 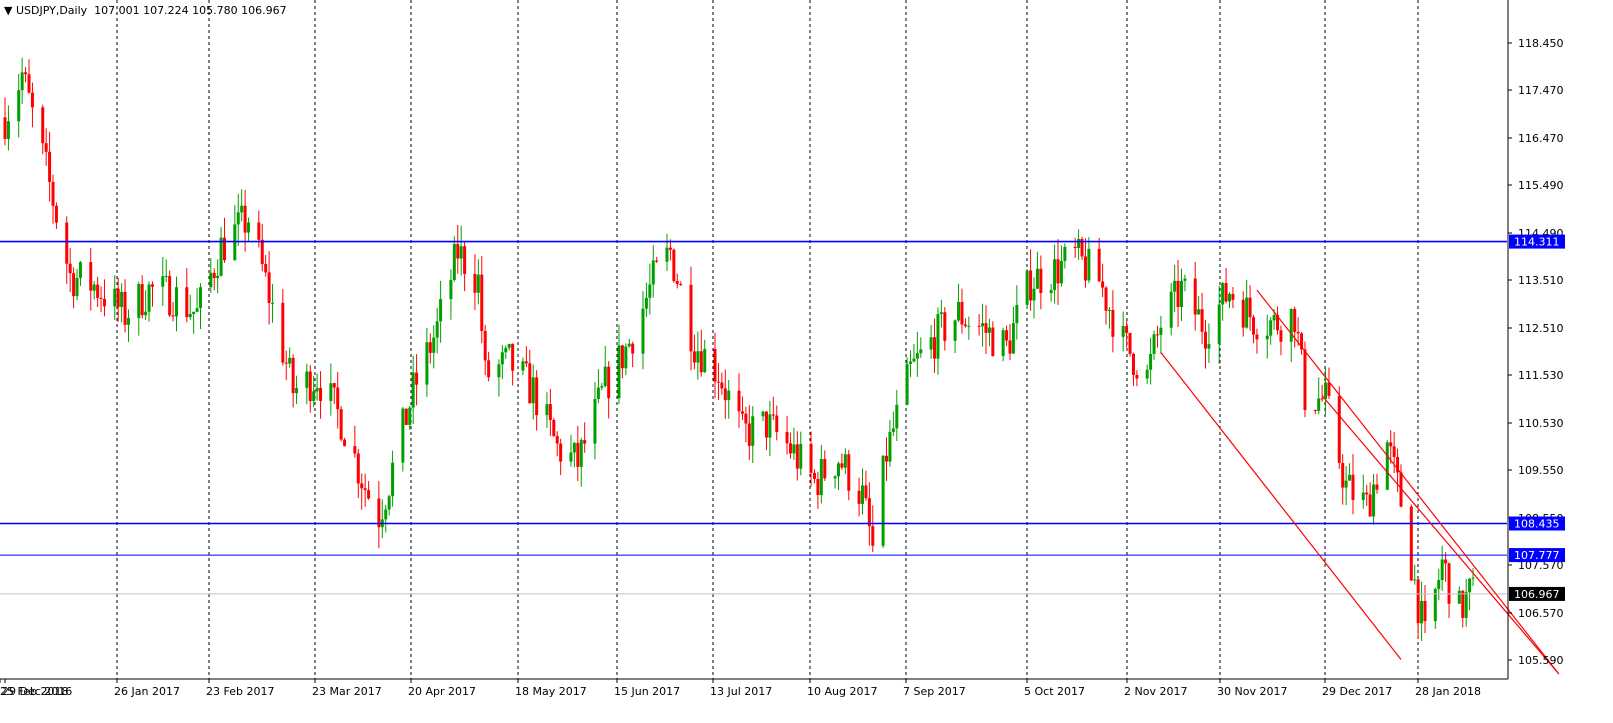 What do you see at coordinates (842, 691) in the screenshot?
I see `x-tick-label: 10 Aug 2017` at bounding box center [842, 691].